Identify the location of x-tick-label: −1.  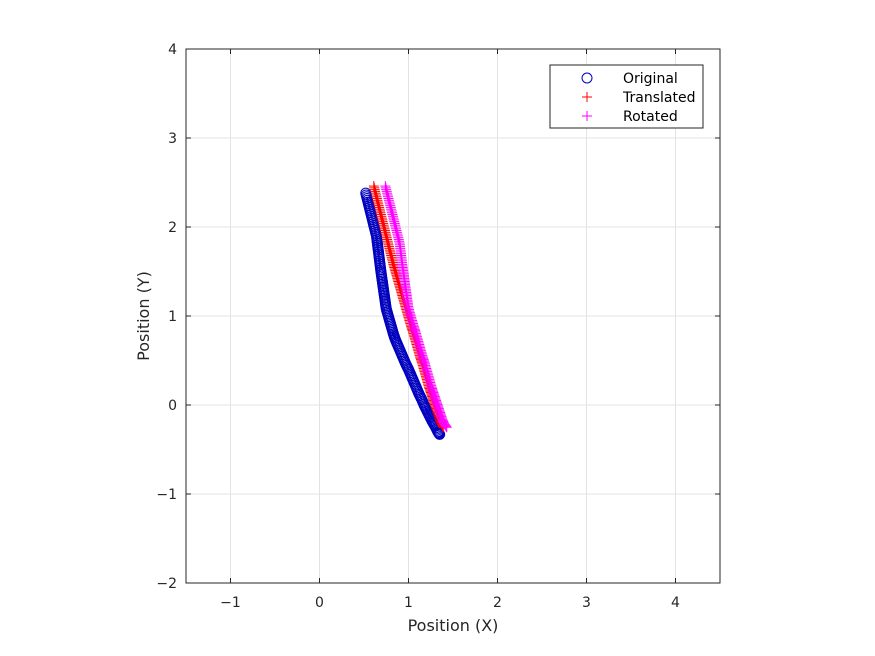
(230, 603).